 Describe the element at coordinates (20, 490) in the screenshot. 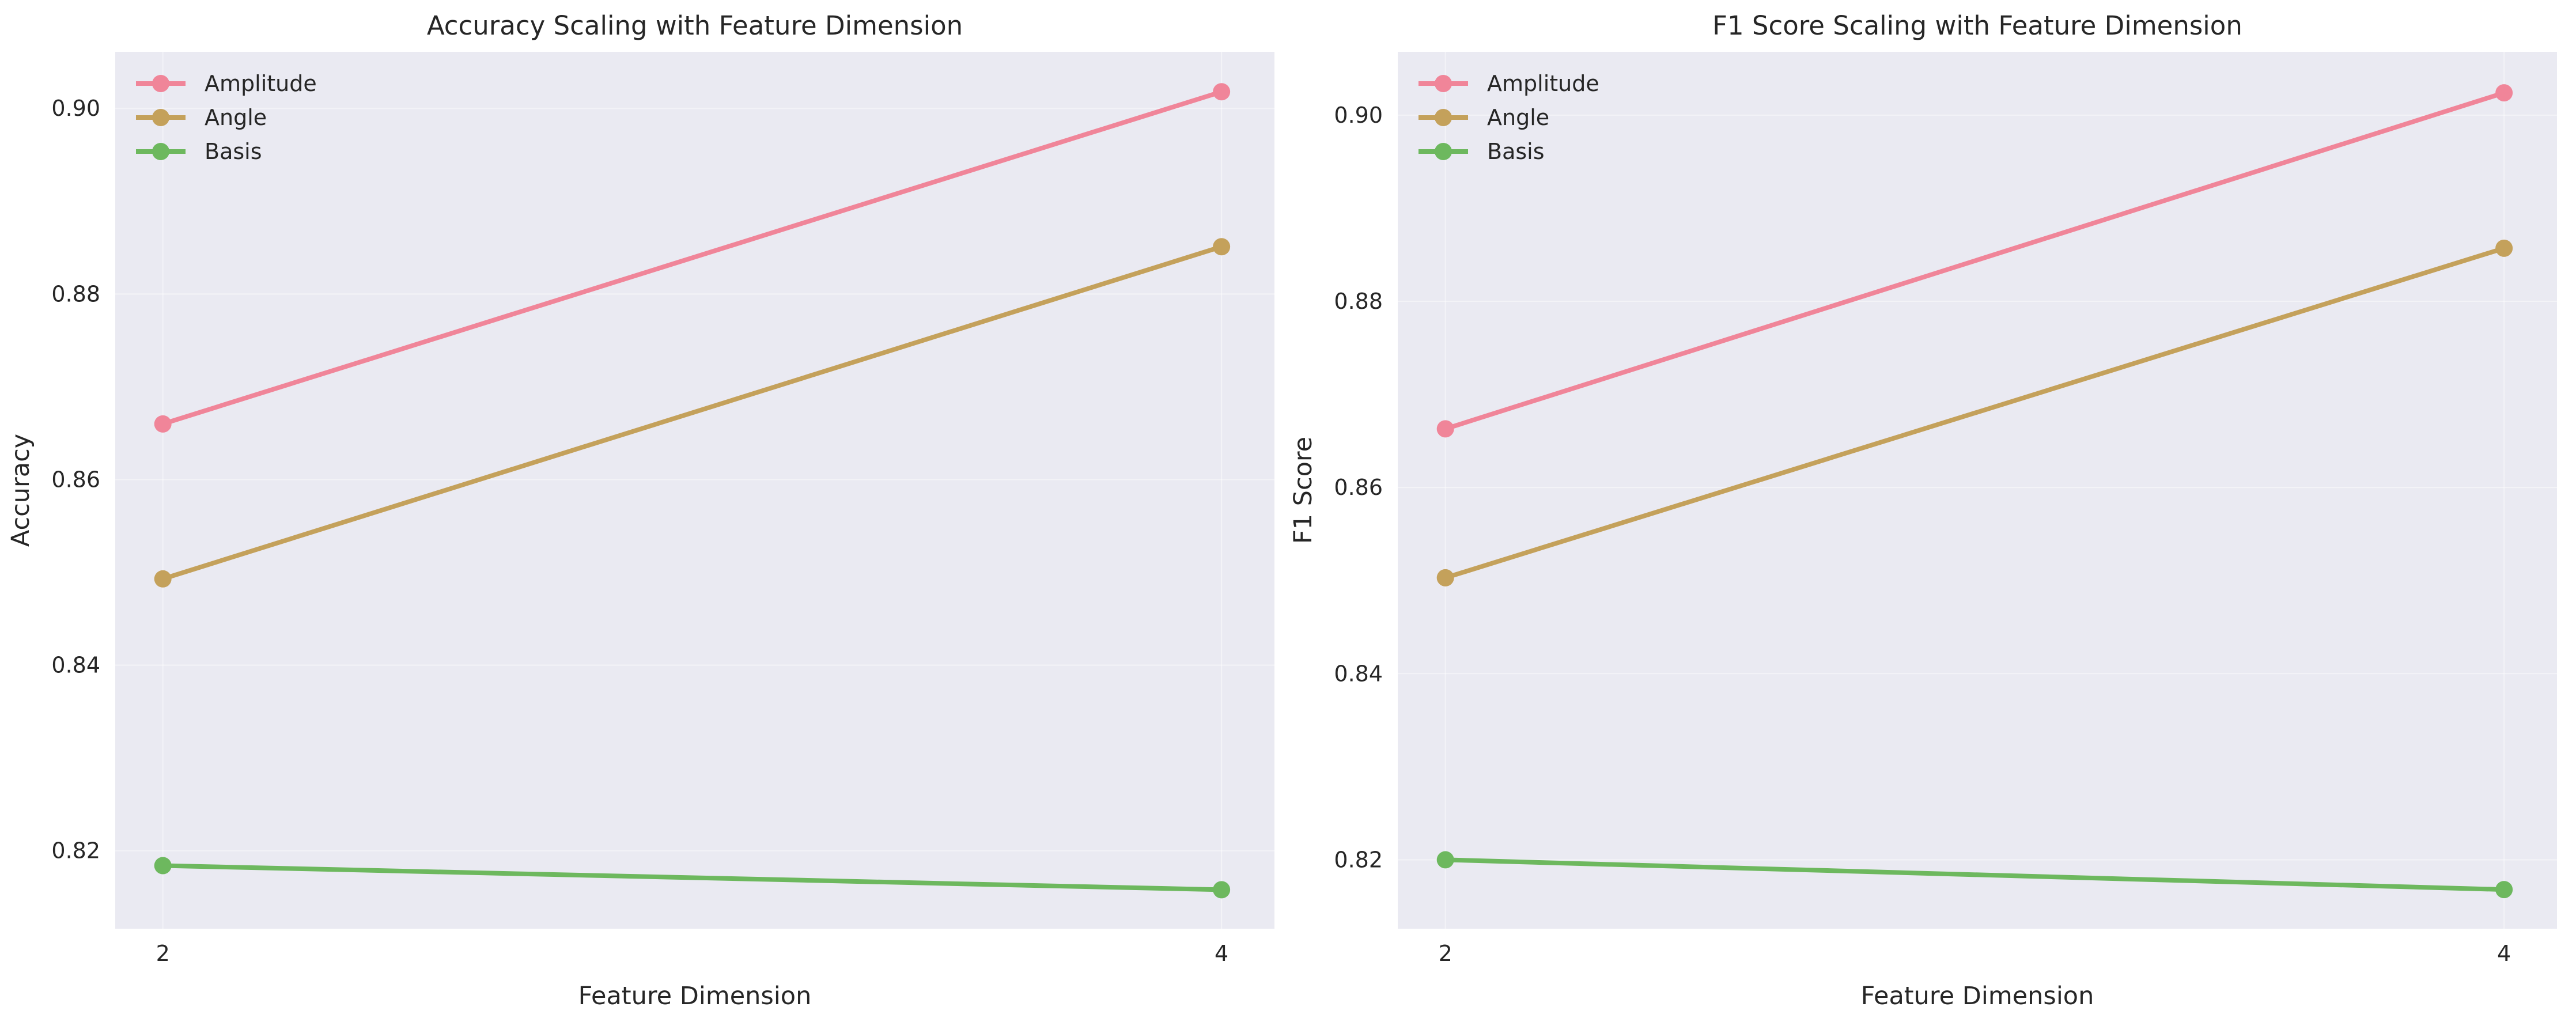

I see `y-axis-label: Accuracy` at that location.